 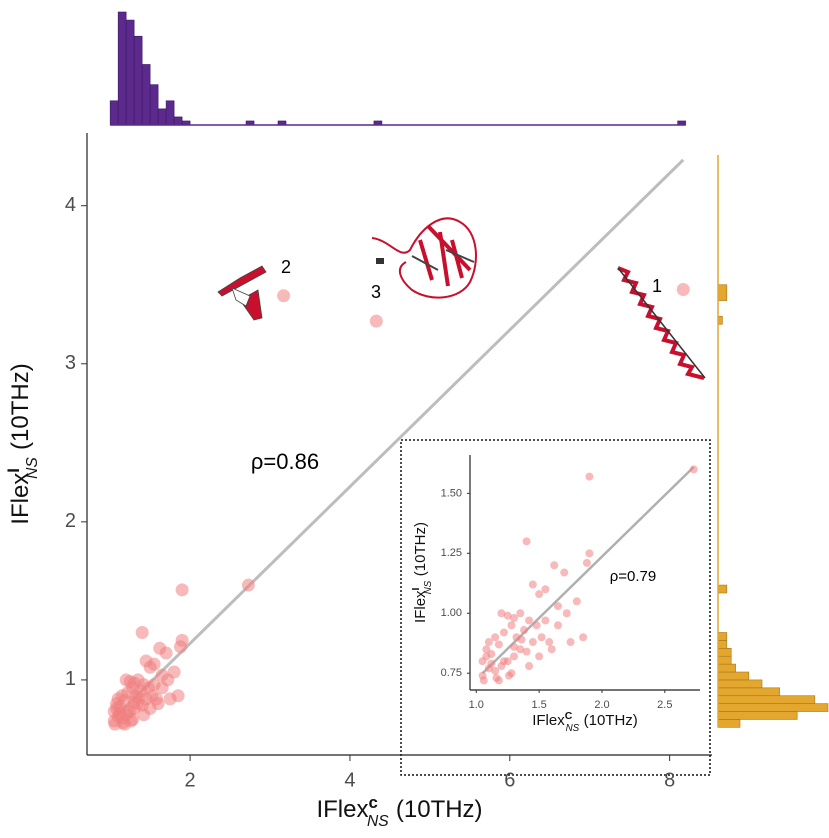 I want to click on protein-globular, so click(x=424, y=258).